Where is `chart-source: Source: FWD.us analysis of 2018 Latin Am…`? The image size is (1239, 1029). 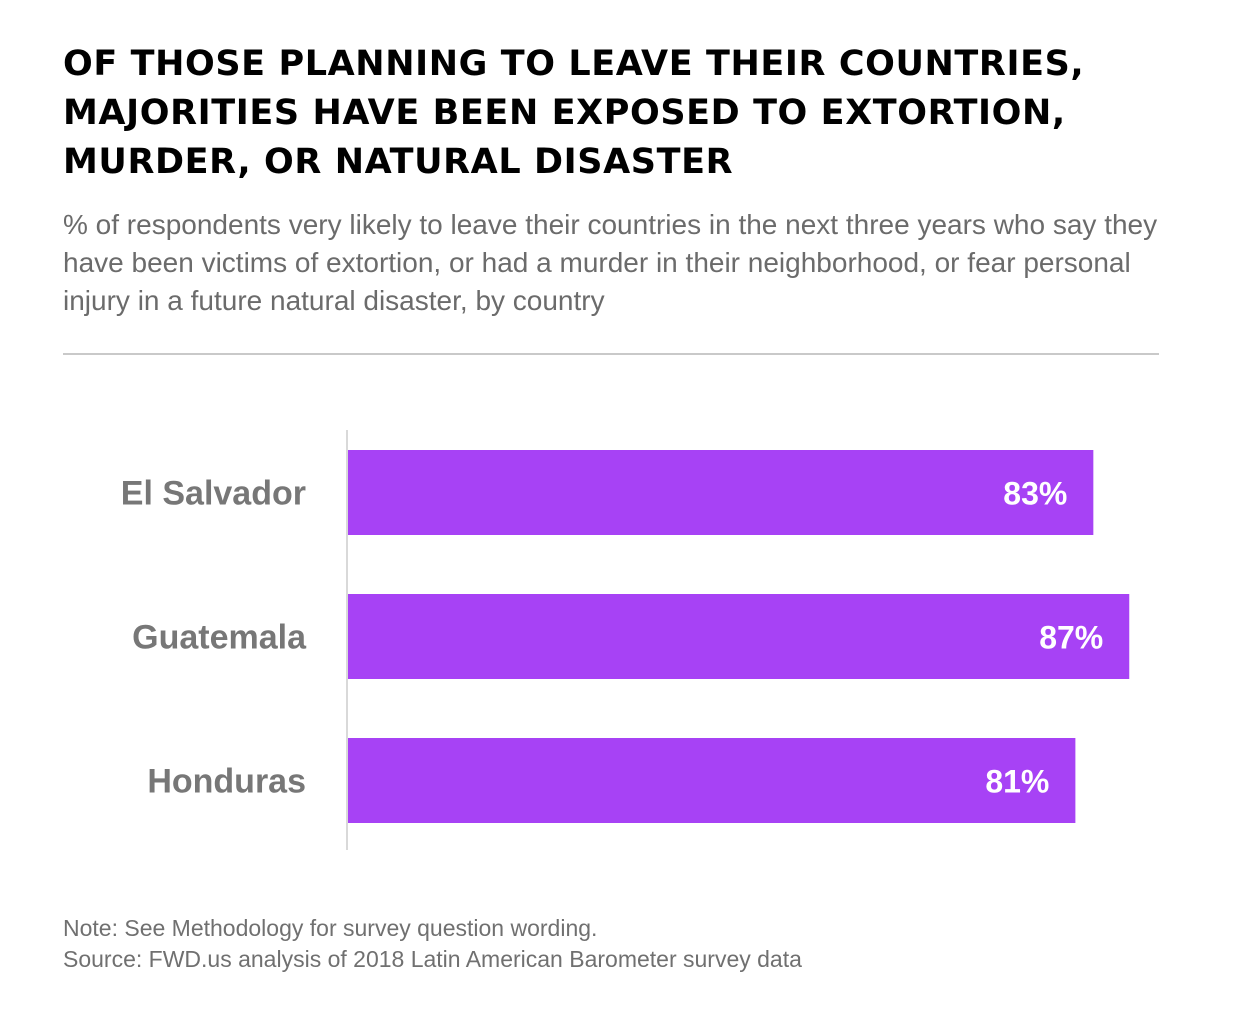 chart-source: Source: FWD.us analysis of 2018 Latin Am… is located at coordinates (432, 959).